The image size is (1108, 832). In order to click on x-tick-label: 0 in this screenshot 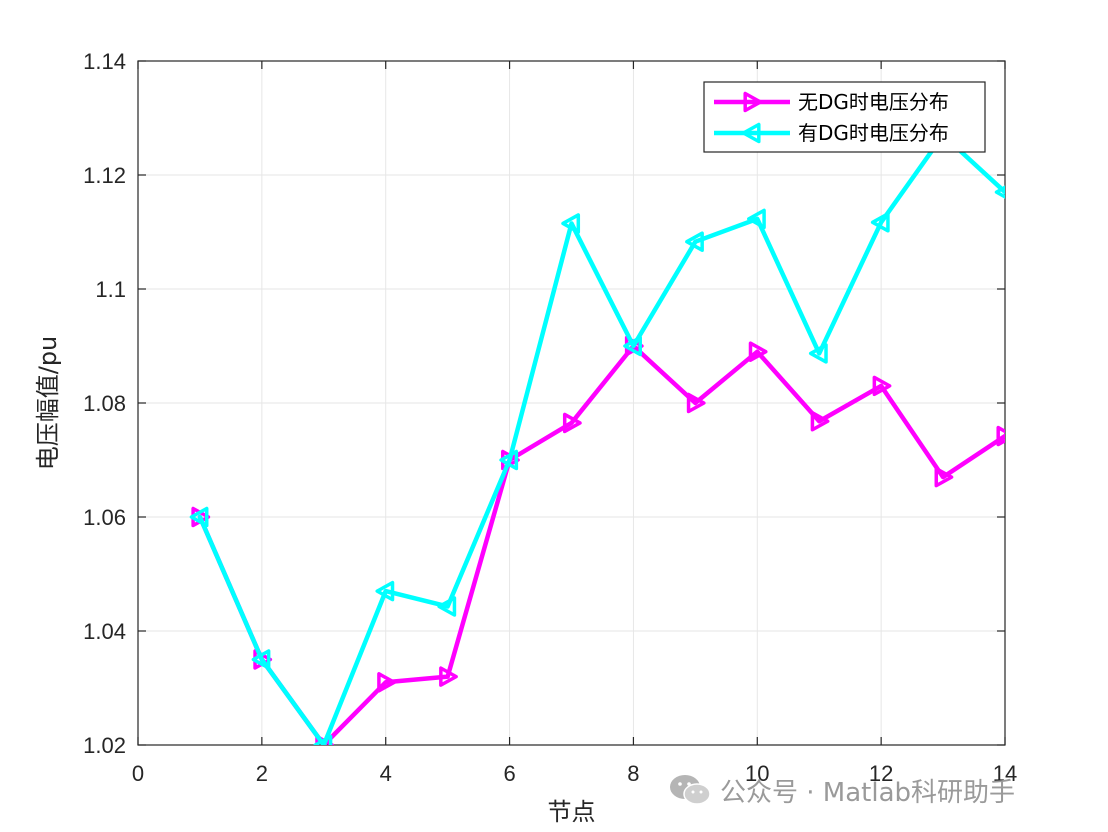, I will do `click(138, 773)`.